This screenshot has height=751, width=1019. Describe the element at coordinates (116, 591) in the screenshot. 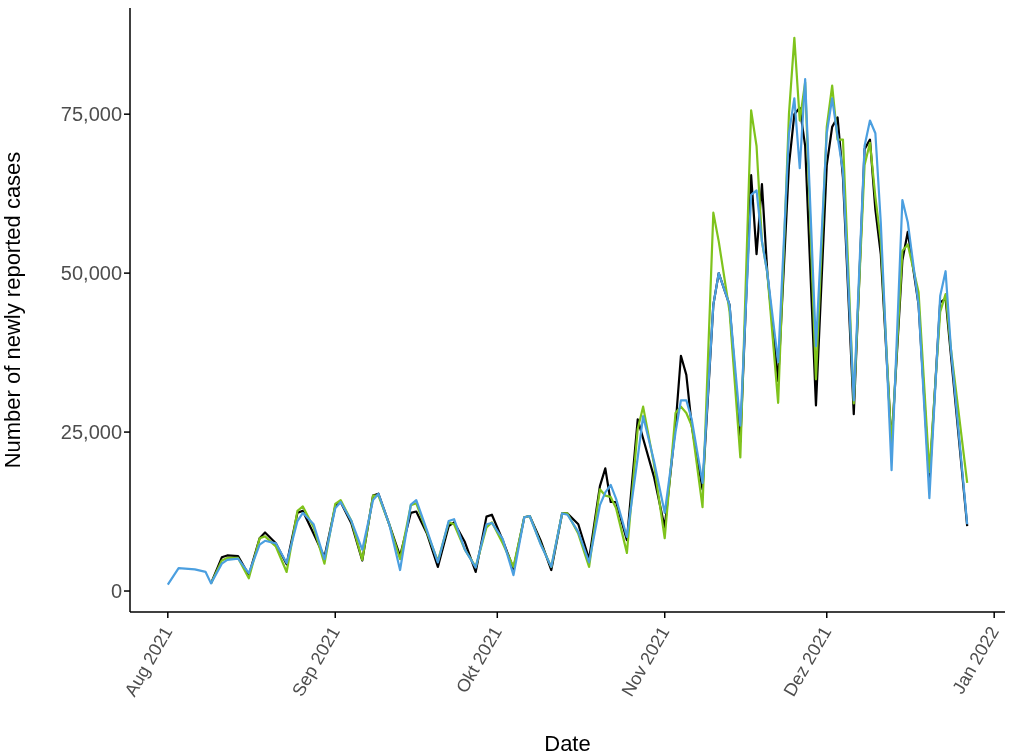

I see `y-tick-label: 0` at that location.